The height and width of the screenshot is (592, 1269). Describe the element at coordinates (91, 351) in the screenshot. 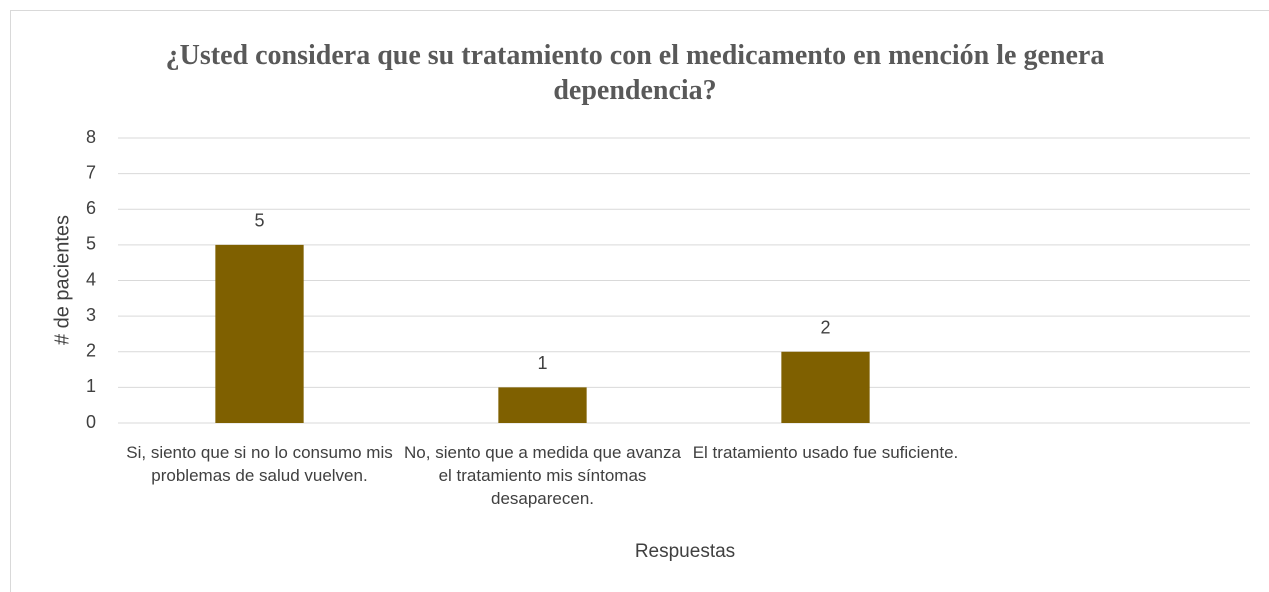

I see `y-tick-label: 2` at that location.